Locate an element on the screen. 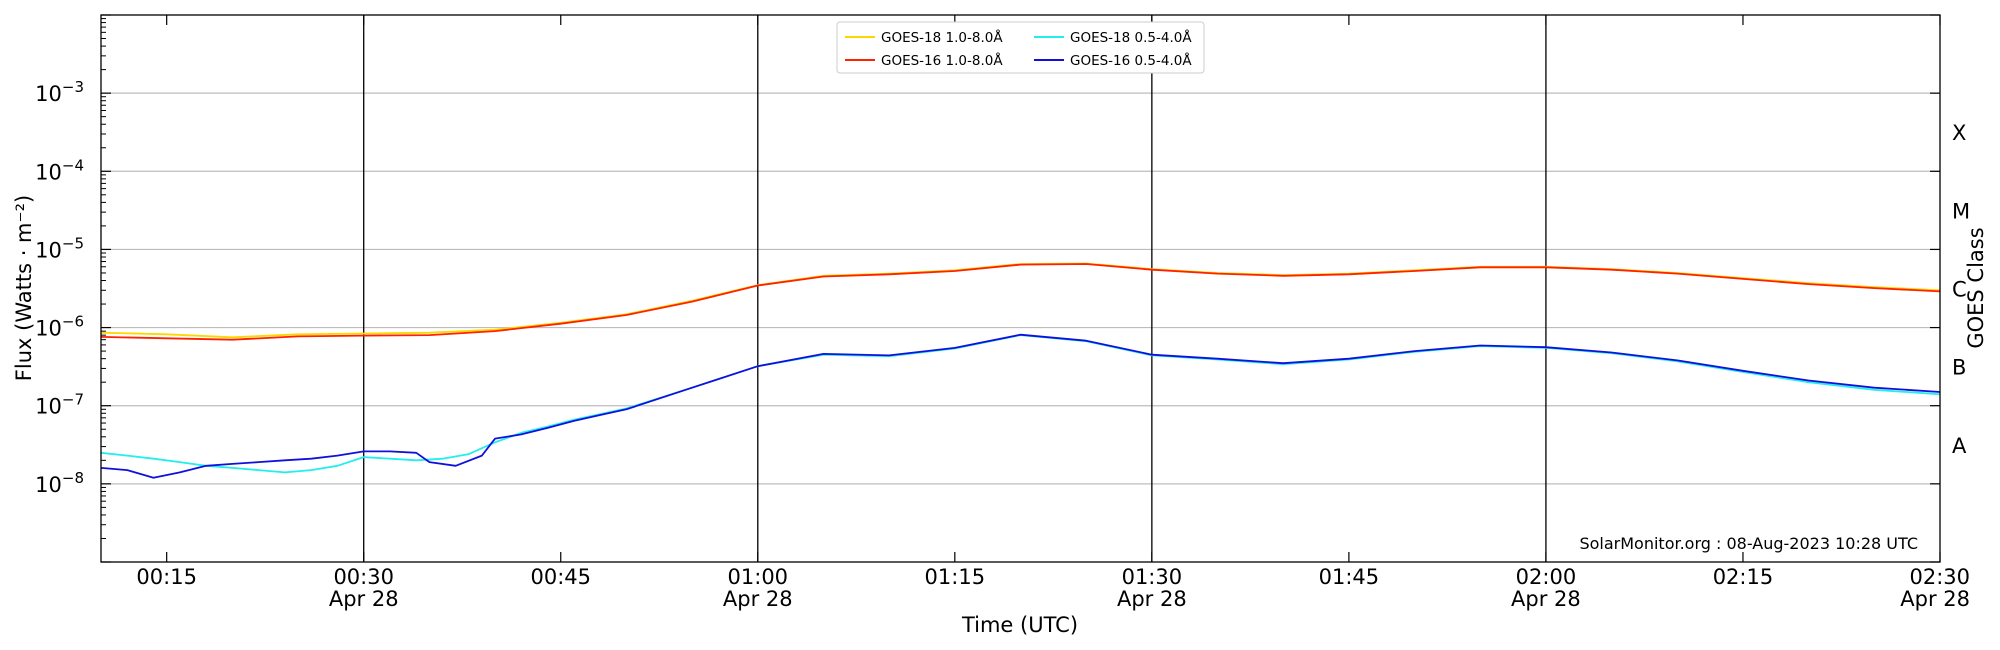 This screenshot has height=650, width=2000. x-tick-label-time: 02:15 is located at coordinates (1743, 577).